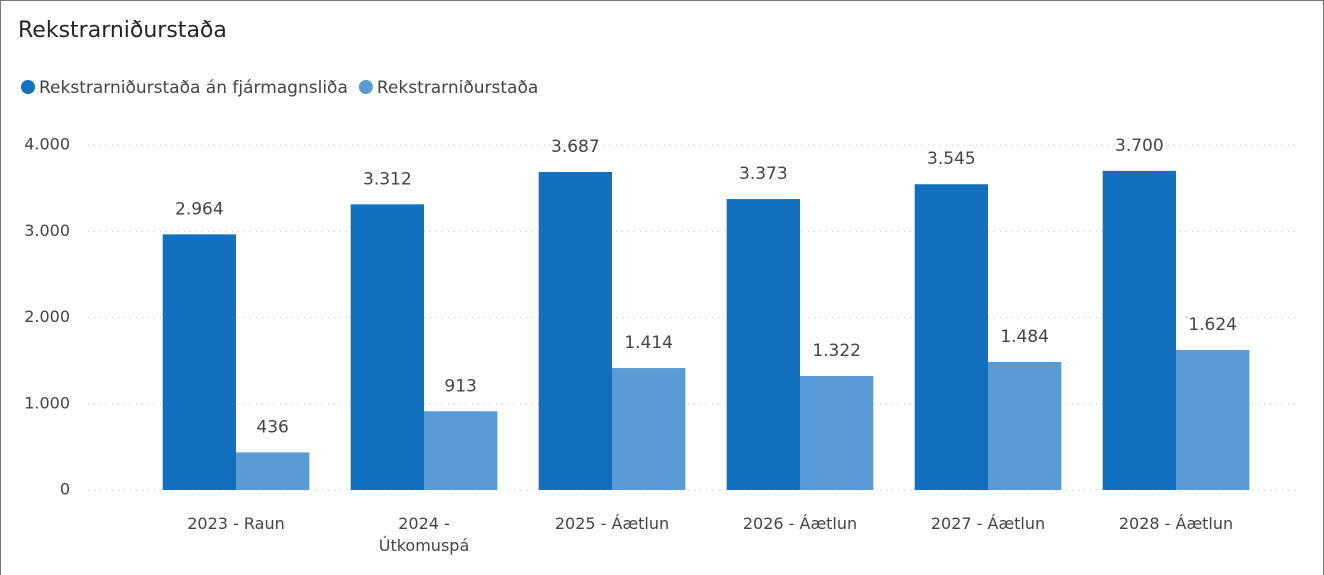  What do you see at coordinates (272, 427) in the screenshot?
I see `data-label: 436` at bounding box center [272, 427].